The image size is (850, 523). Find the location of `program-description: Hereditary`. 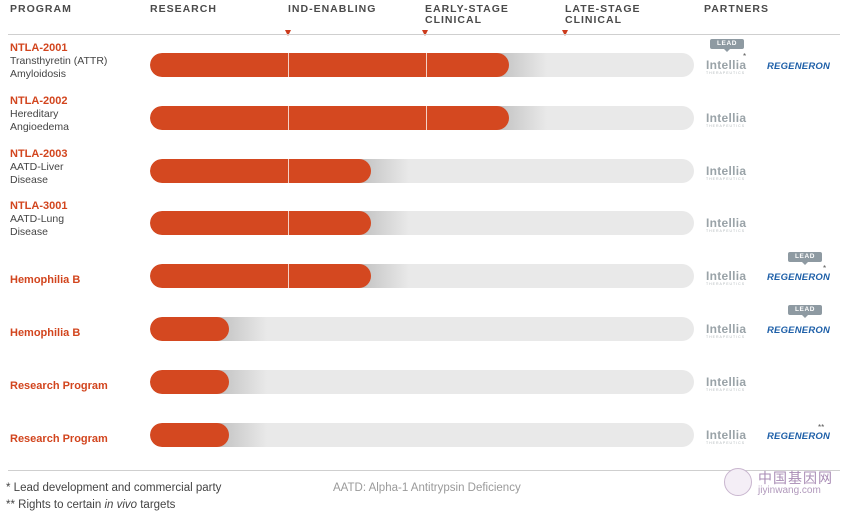

program-description: Hereditary is located at coordinates (34, 113).